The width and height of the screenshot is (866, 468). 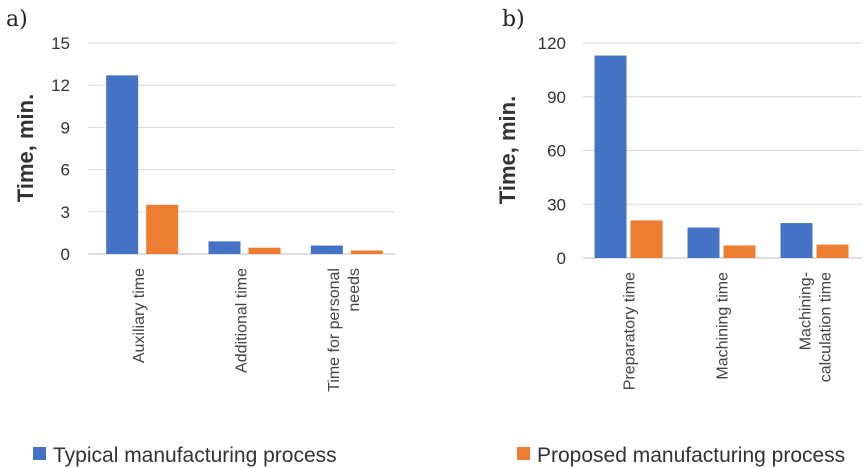 What do you see at coordinates (556, 204) in the screenshot?
I see `y-tick-label: 30` at bounding box center [556, 204].